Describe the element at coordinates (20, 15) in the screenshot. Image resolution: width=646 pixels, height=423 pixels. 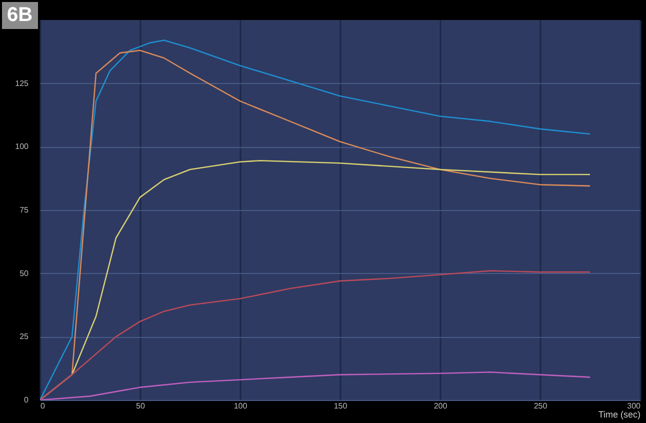
I see `text: 6B` at that location.